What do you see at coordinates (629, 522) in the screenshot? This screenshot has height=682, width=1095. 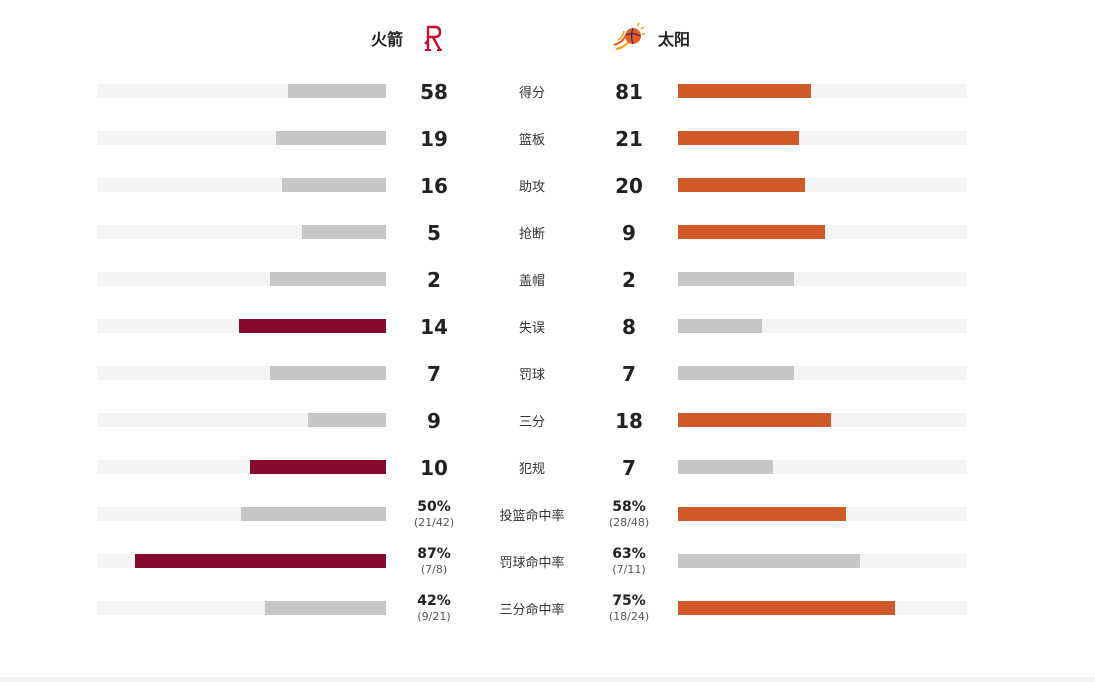 I see `away-stat-detail: (28/48)` at bounding box center [629, 522].